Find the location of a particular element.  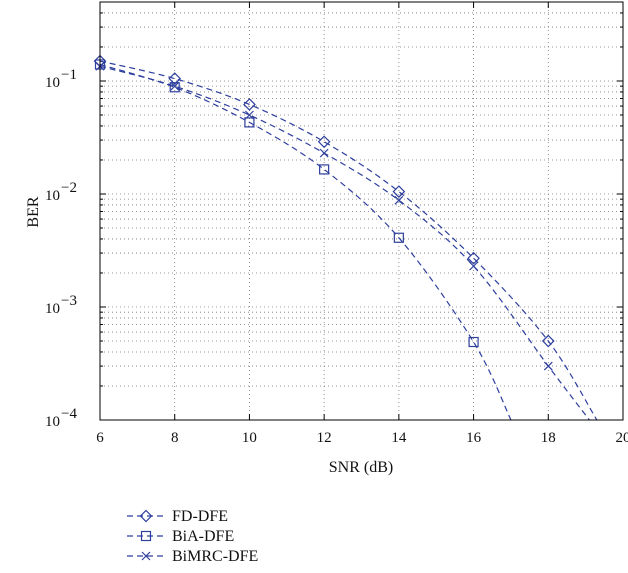

x-tick-label: 14 is located at coordinates (399, 438).